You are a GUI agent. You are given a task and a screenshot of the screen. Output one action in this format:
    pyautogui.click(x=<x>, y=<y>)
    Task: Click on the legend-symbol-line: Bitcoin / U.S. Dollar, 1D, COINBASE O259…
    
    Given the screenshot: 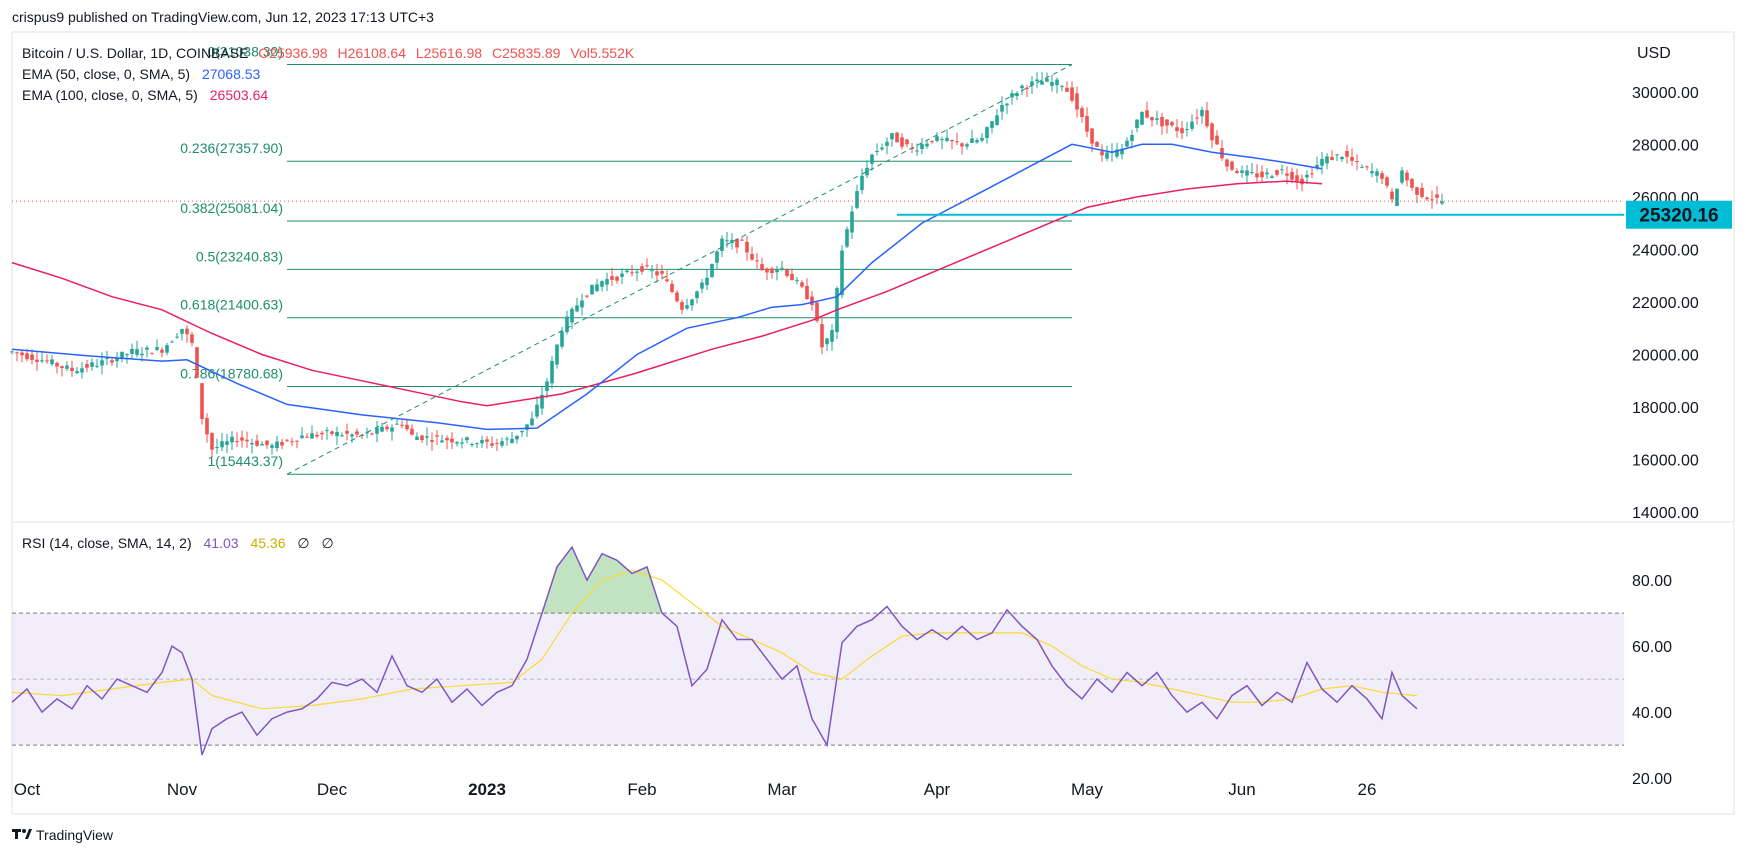 What is the action you would take?
    pyautogui.click(x=328, y=53)
    